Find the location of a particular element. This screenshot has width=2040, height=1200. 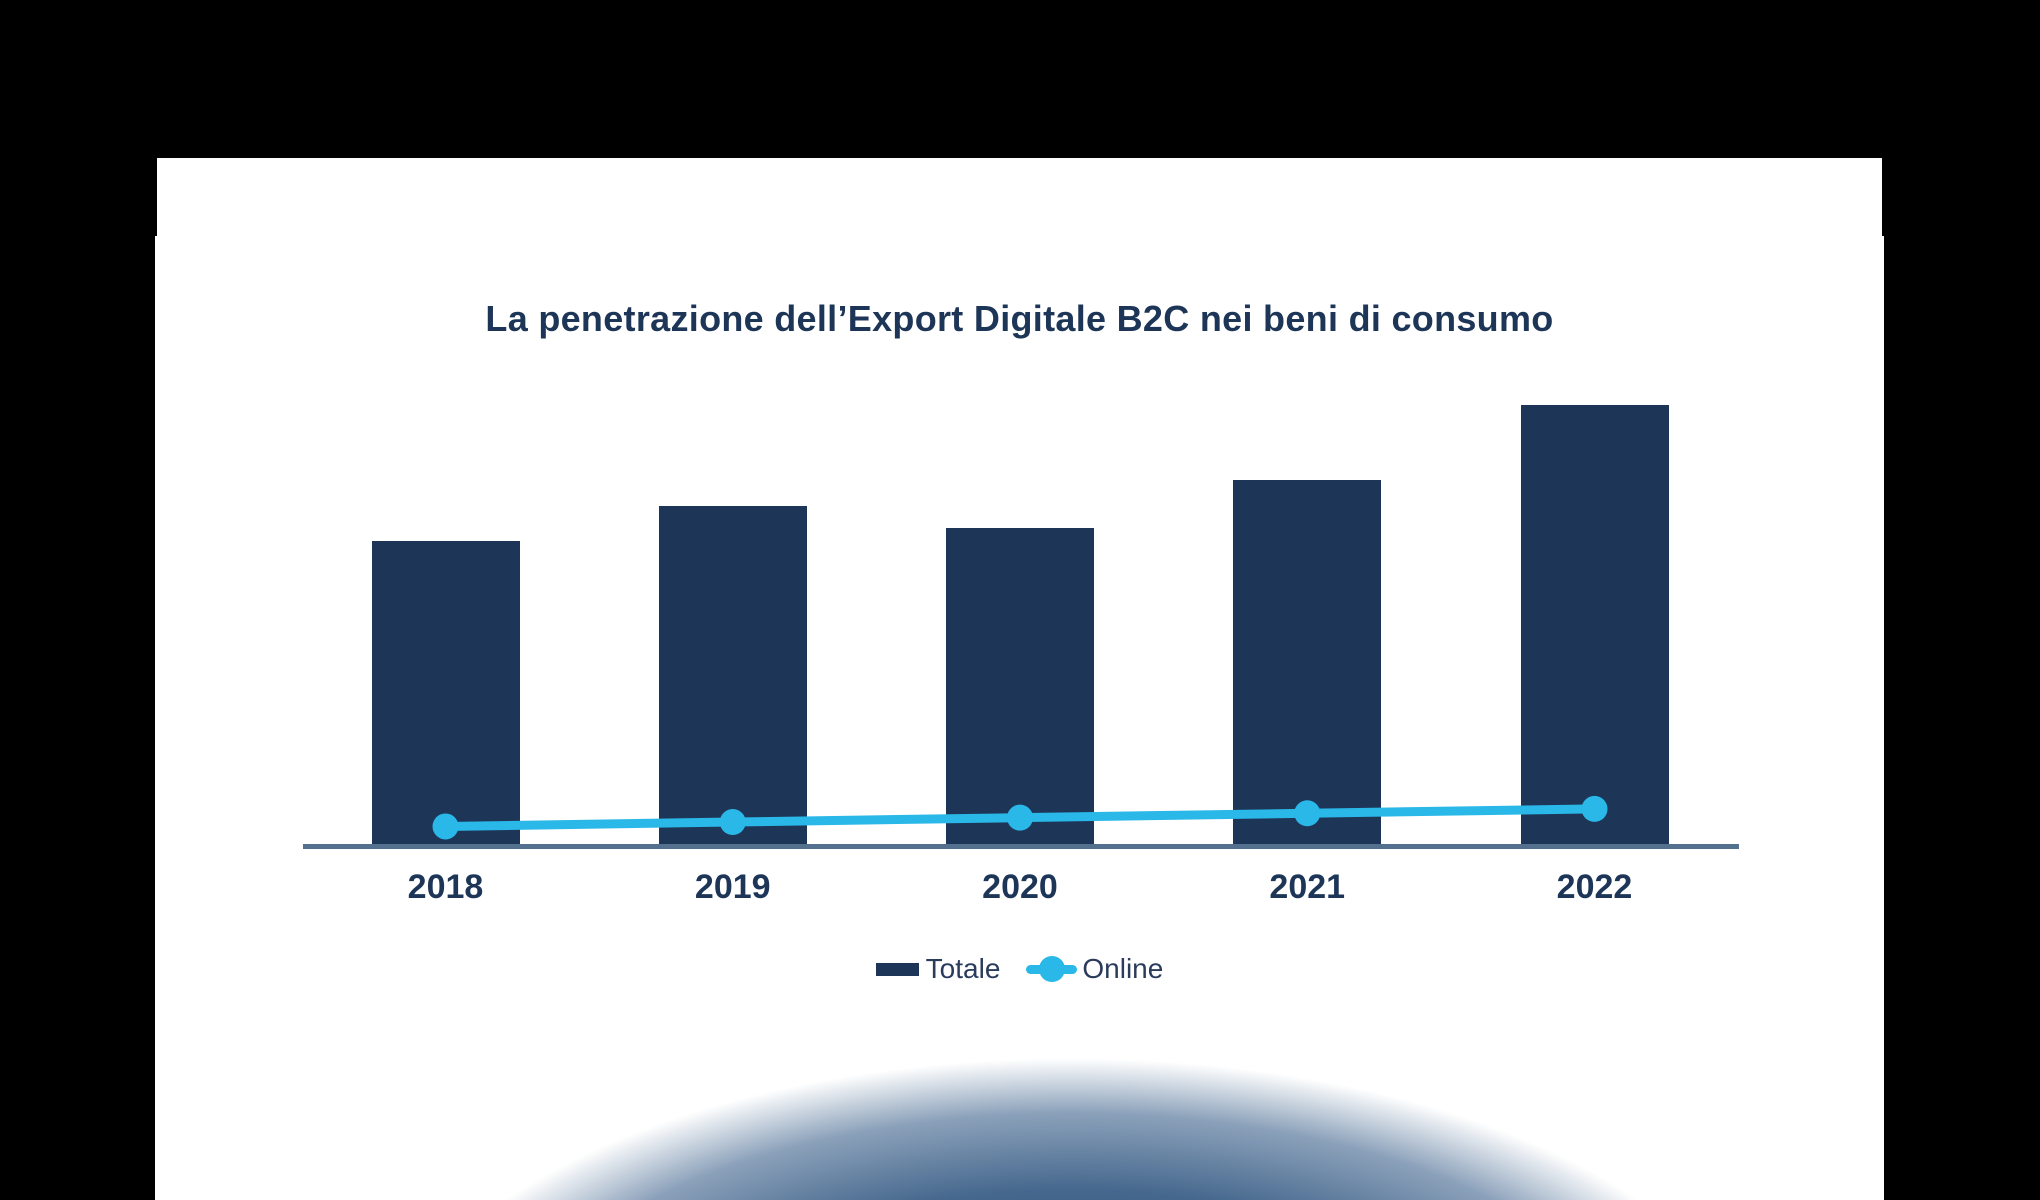

legend-item-online: Online is located at coordinates (1094, 969).